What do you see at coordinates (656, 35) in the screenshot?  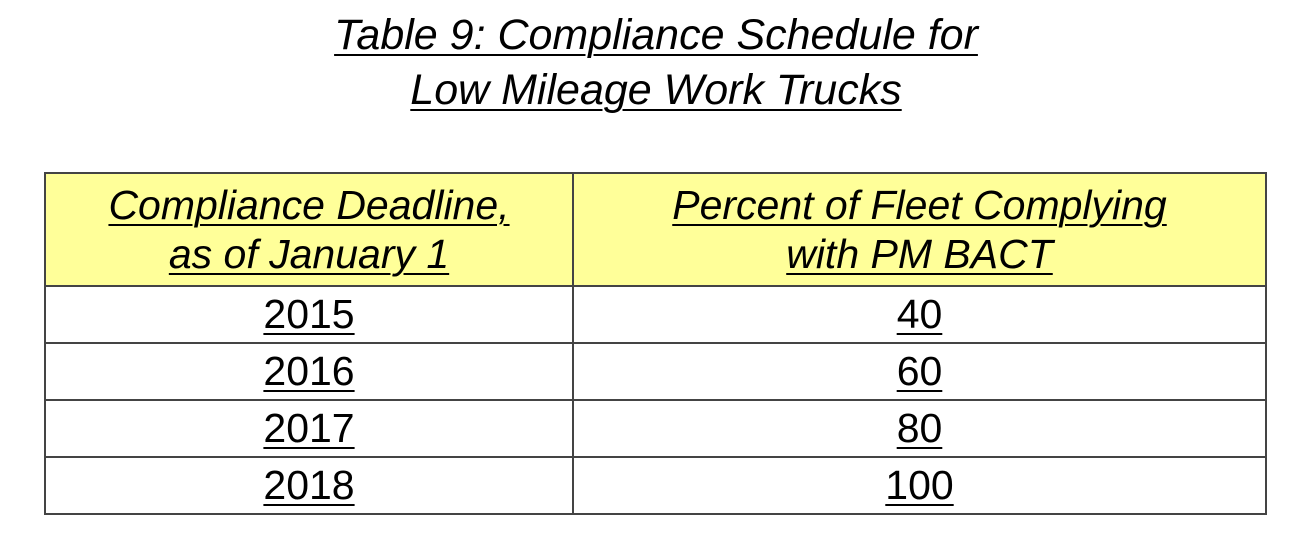 I see `title-line-1: Table 9: Compliance Schedule for` at bounding box center [656, 35].